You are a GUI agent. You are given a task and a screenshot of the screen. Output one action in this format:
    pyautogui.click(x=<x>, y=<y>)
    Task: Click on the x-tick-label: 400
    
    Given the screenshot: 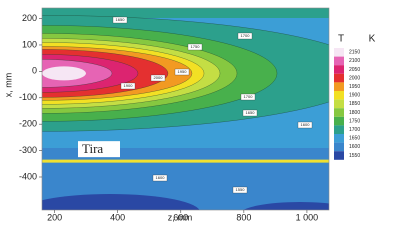 What is the action you would take?
    pyautogui.click(x=117, y=217)
    